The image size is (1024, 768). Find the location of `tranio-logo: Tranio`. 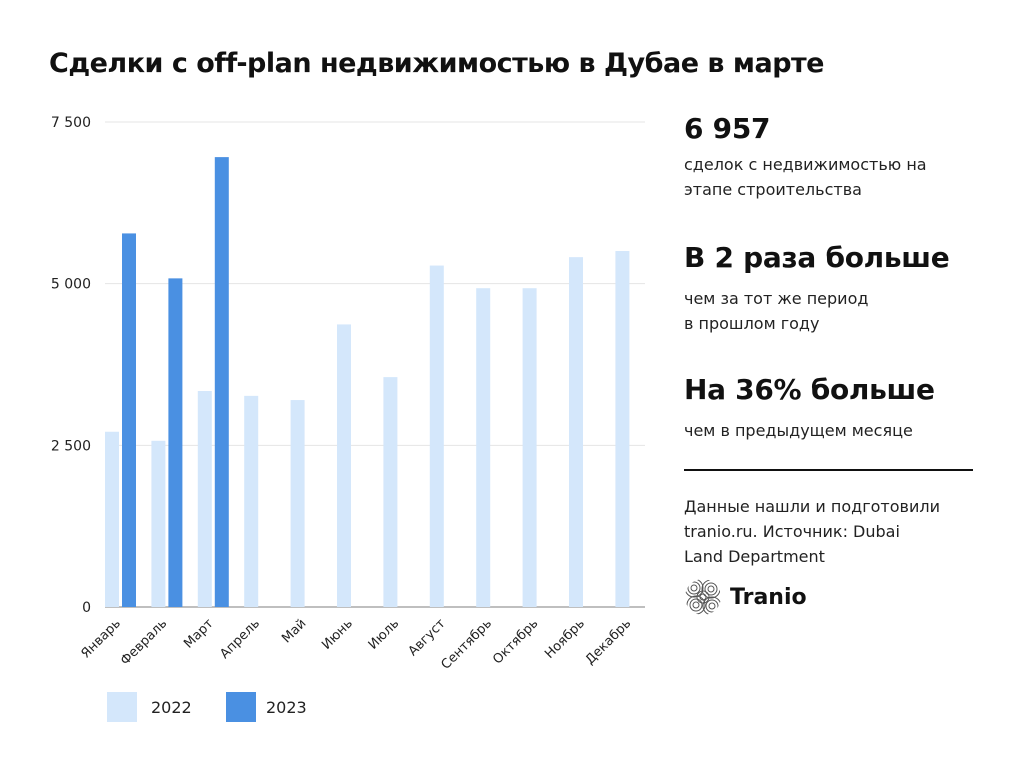

tranio-logo: Tranio is located at coordinates (745, 597).